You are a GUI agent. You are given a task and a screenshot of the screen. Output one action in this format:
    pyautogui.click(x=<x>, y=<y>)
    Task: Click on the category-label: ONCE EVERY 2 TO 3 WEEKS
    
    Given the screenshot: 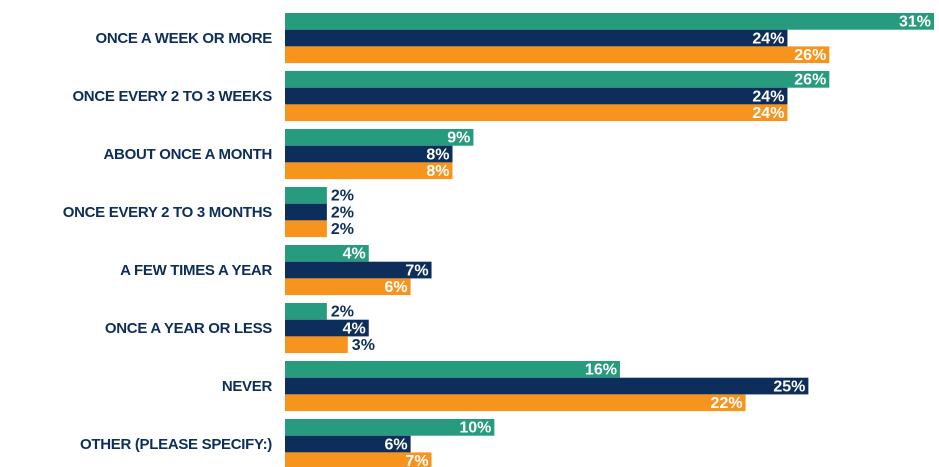 What is the action you would take?
    pyautogui.click(x=172, y=96)
    